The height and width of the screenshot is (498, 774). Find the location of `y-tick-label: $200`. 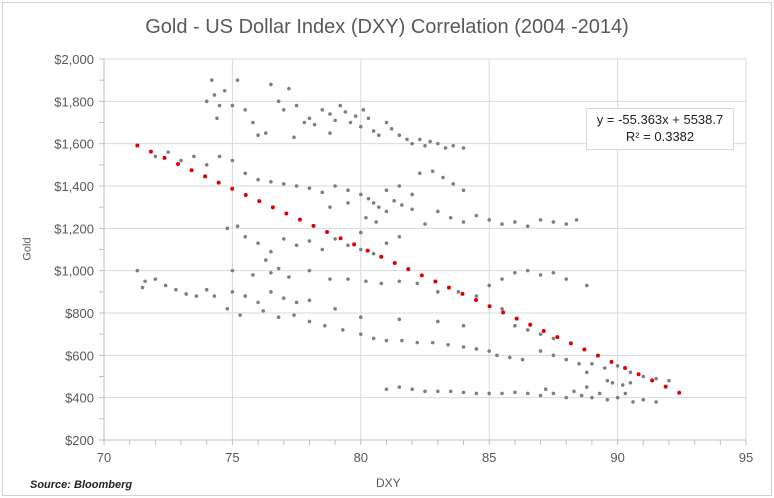

y-tick-label: $200 is located at coordinates (79, 440).